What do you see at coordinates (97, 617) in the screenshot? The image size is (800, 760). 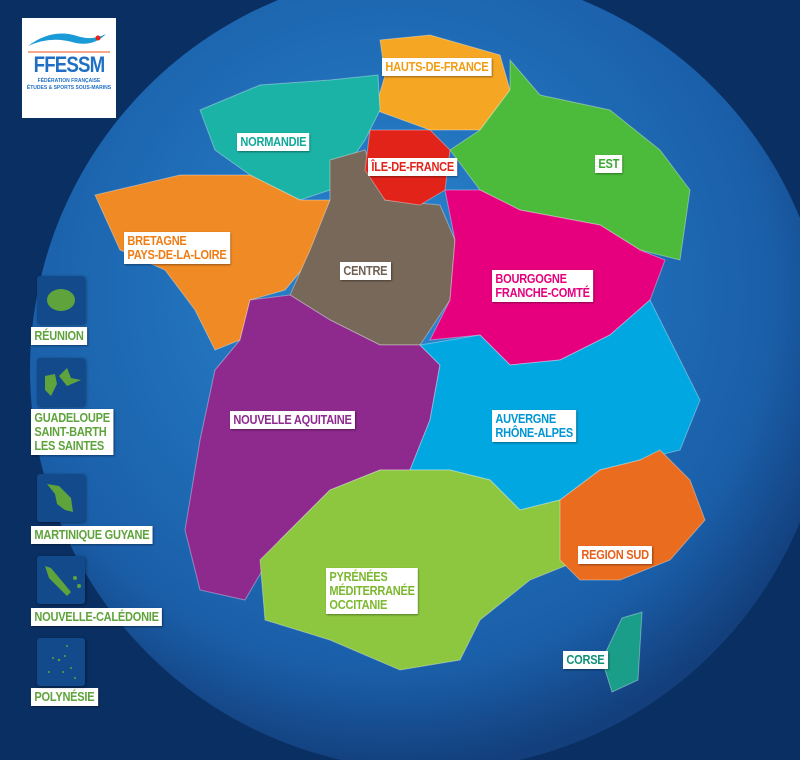 I see `label-nouvelle-caledonie: NOUVELLE-CALÉDONIE` at bounding box center [97, 617].